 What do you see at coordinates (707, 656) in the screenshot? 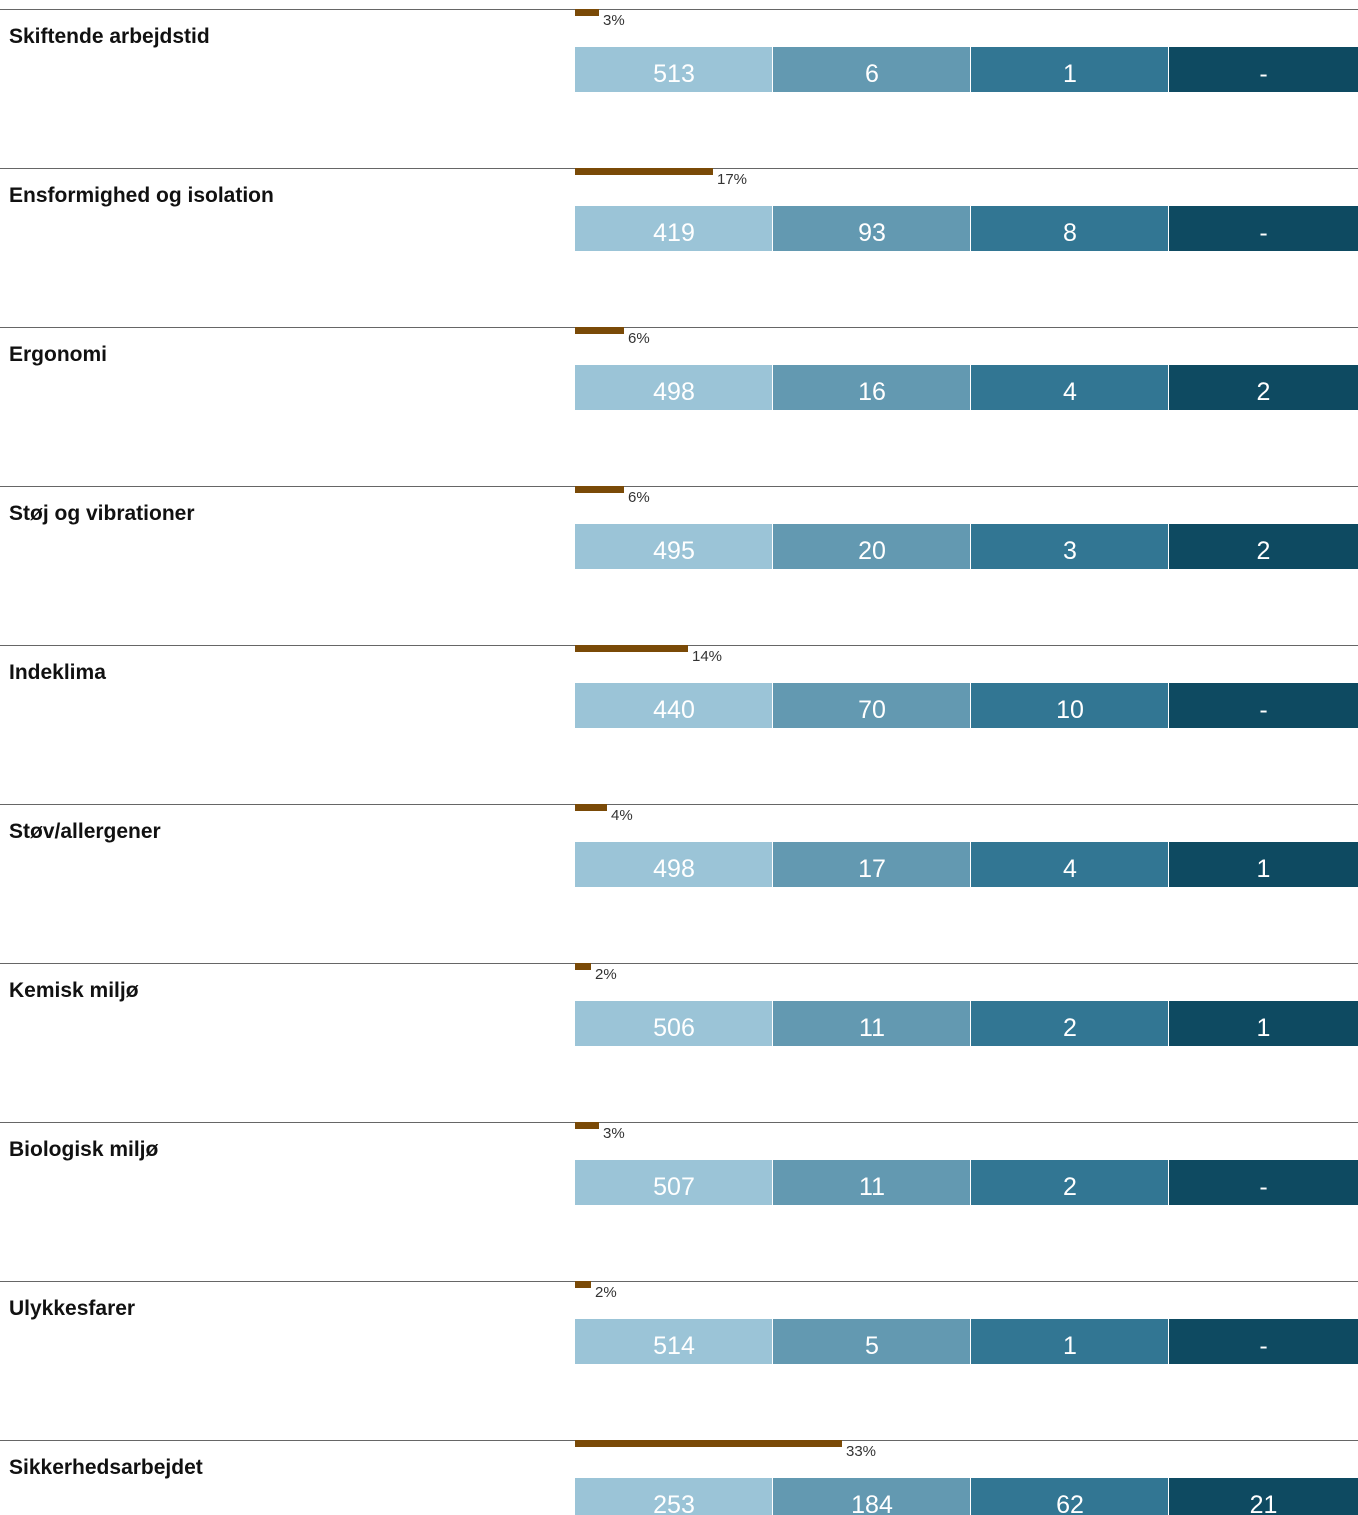
I see `percent-label: 14%` at bounding box center [707, 656].